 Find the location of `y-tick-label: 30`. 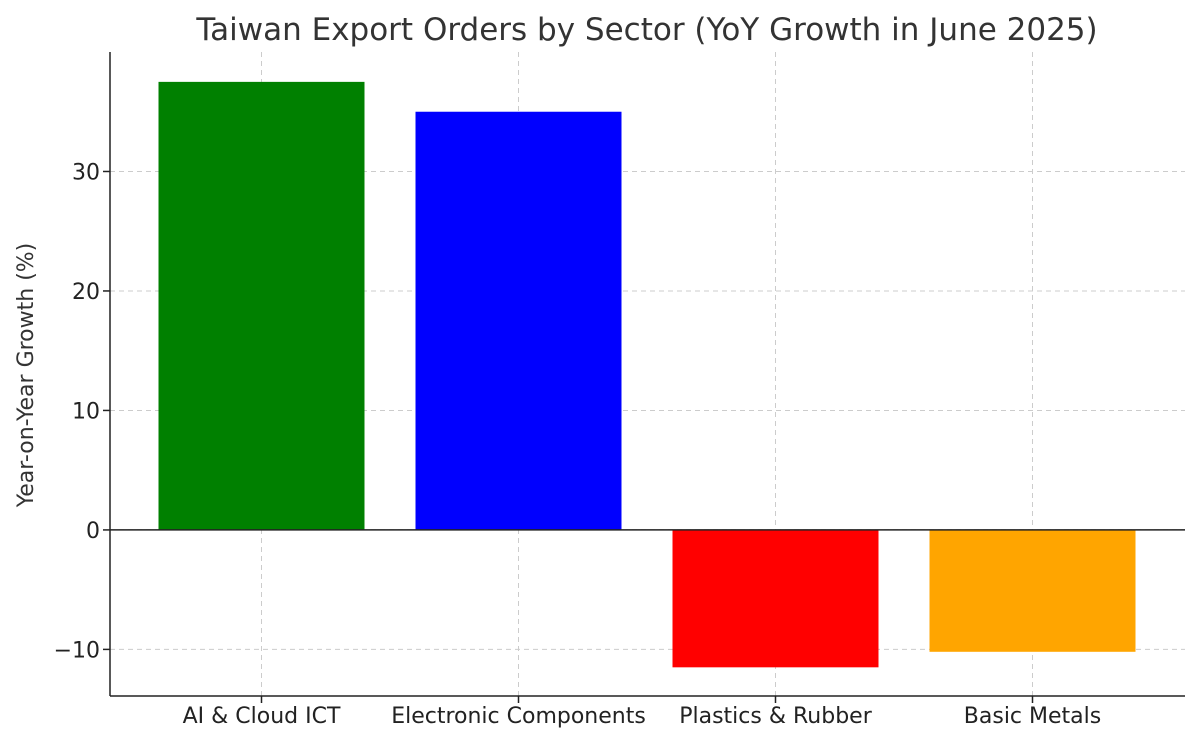

y-tick-label: 30 is located at coordinates (86, 172).